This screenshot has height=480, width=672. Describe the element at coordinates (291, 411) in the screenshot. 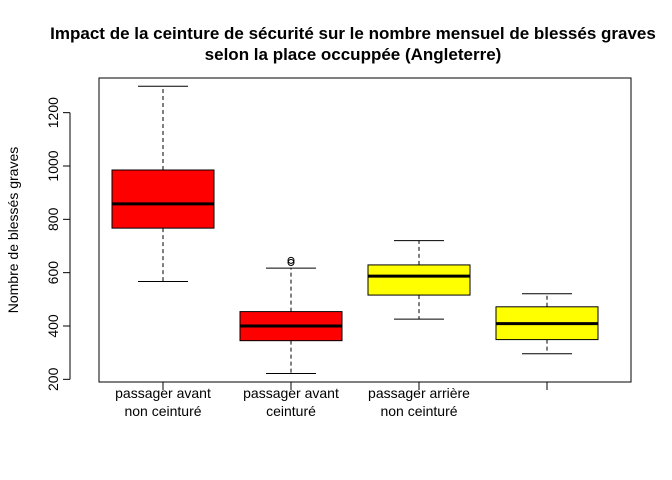

I see `category-label: ceinturé` at that location.